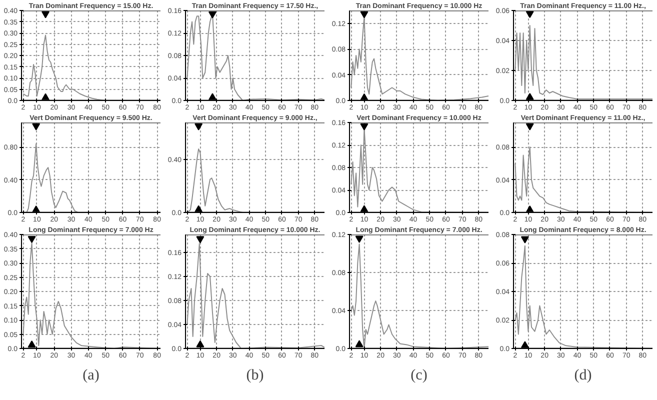 The image size is (657, 400). I want to click on line-series, so click(255, 56).